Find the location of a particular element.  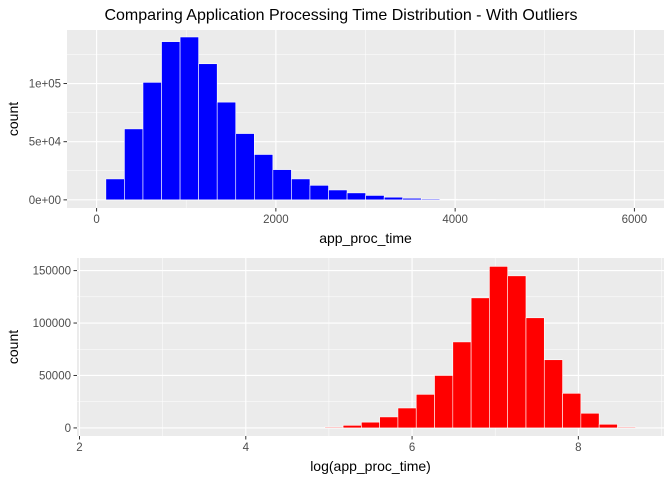

x-tick-label: 0 is located at coordinates (96, 220).